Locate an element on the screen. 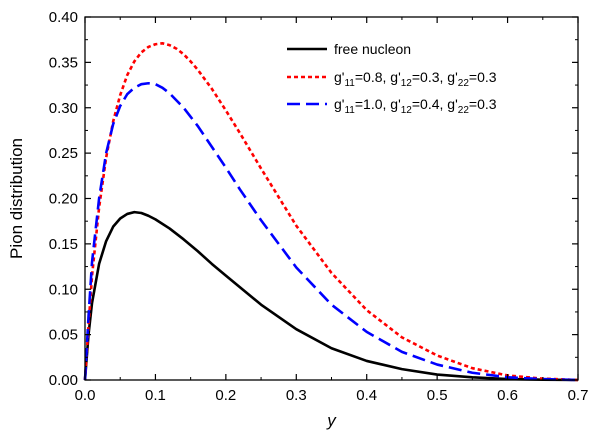  y-tick-label: 0.35 is located at coordinates (63, 62).